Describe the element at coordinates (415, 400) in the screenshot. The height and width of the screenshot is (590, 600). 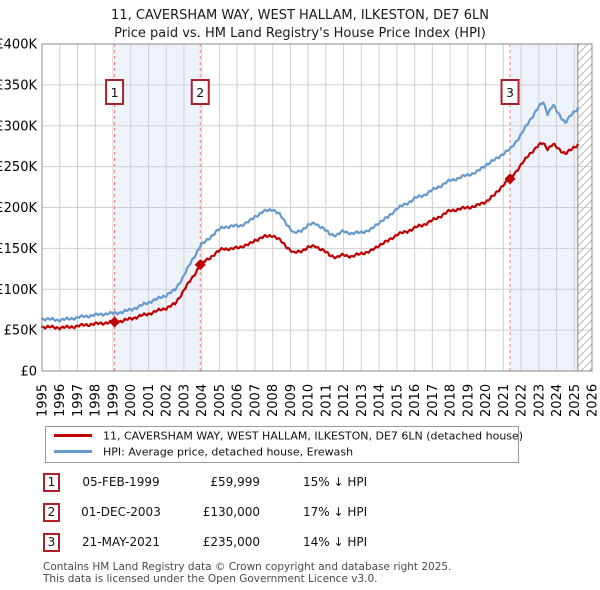
I see `x-tick-label: 2016` at that location.